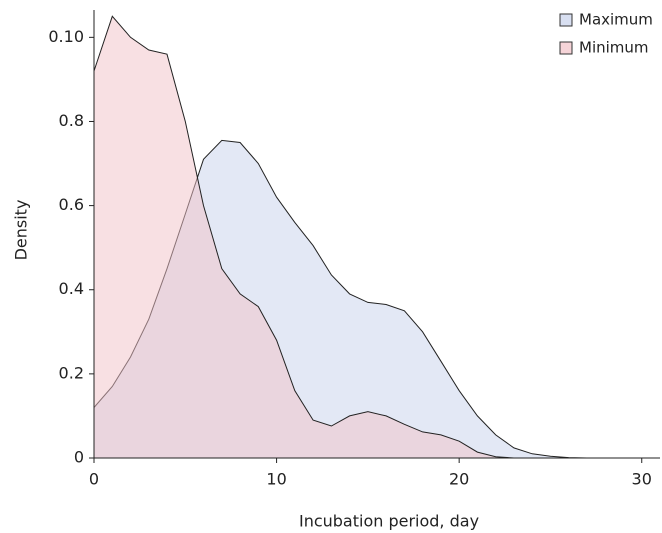 The height and width of the screenshot is (533, 662). Describe the element at coordinates (389, 521) in the screenshot. I see `x-axis-label: Incubation period, day` at that location.